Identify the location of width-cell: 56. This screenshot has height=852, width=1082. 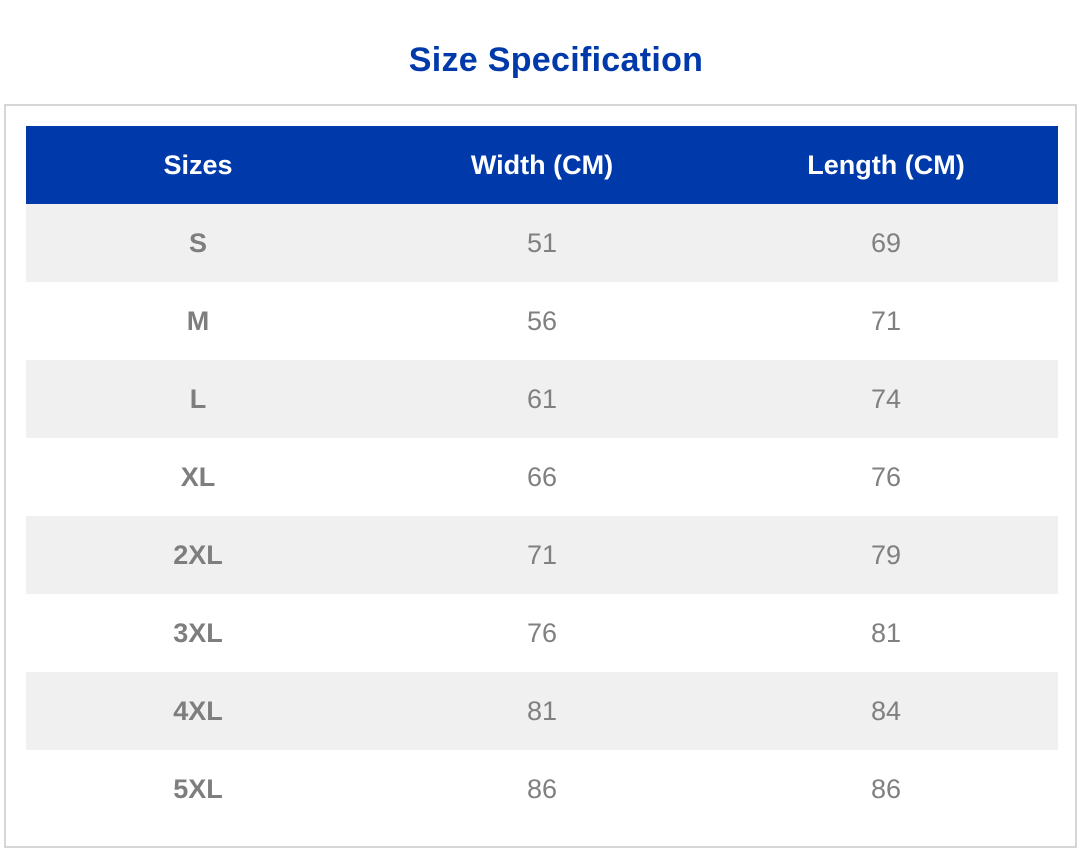
(542, 320).